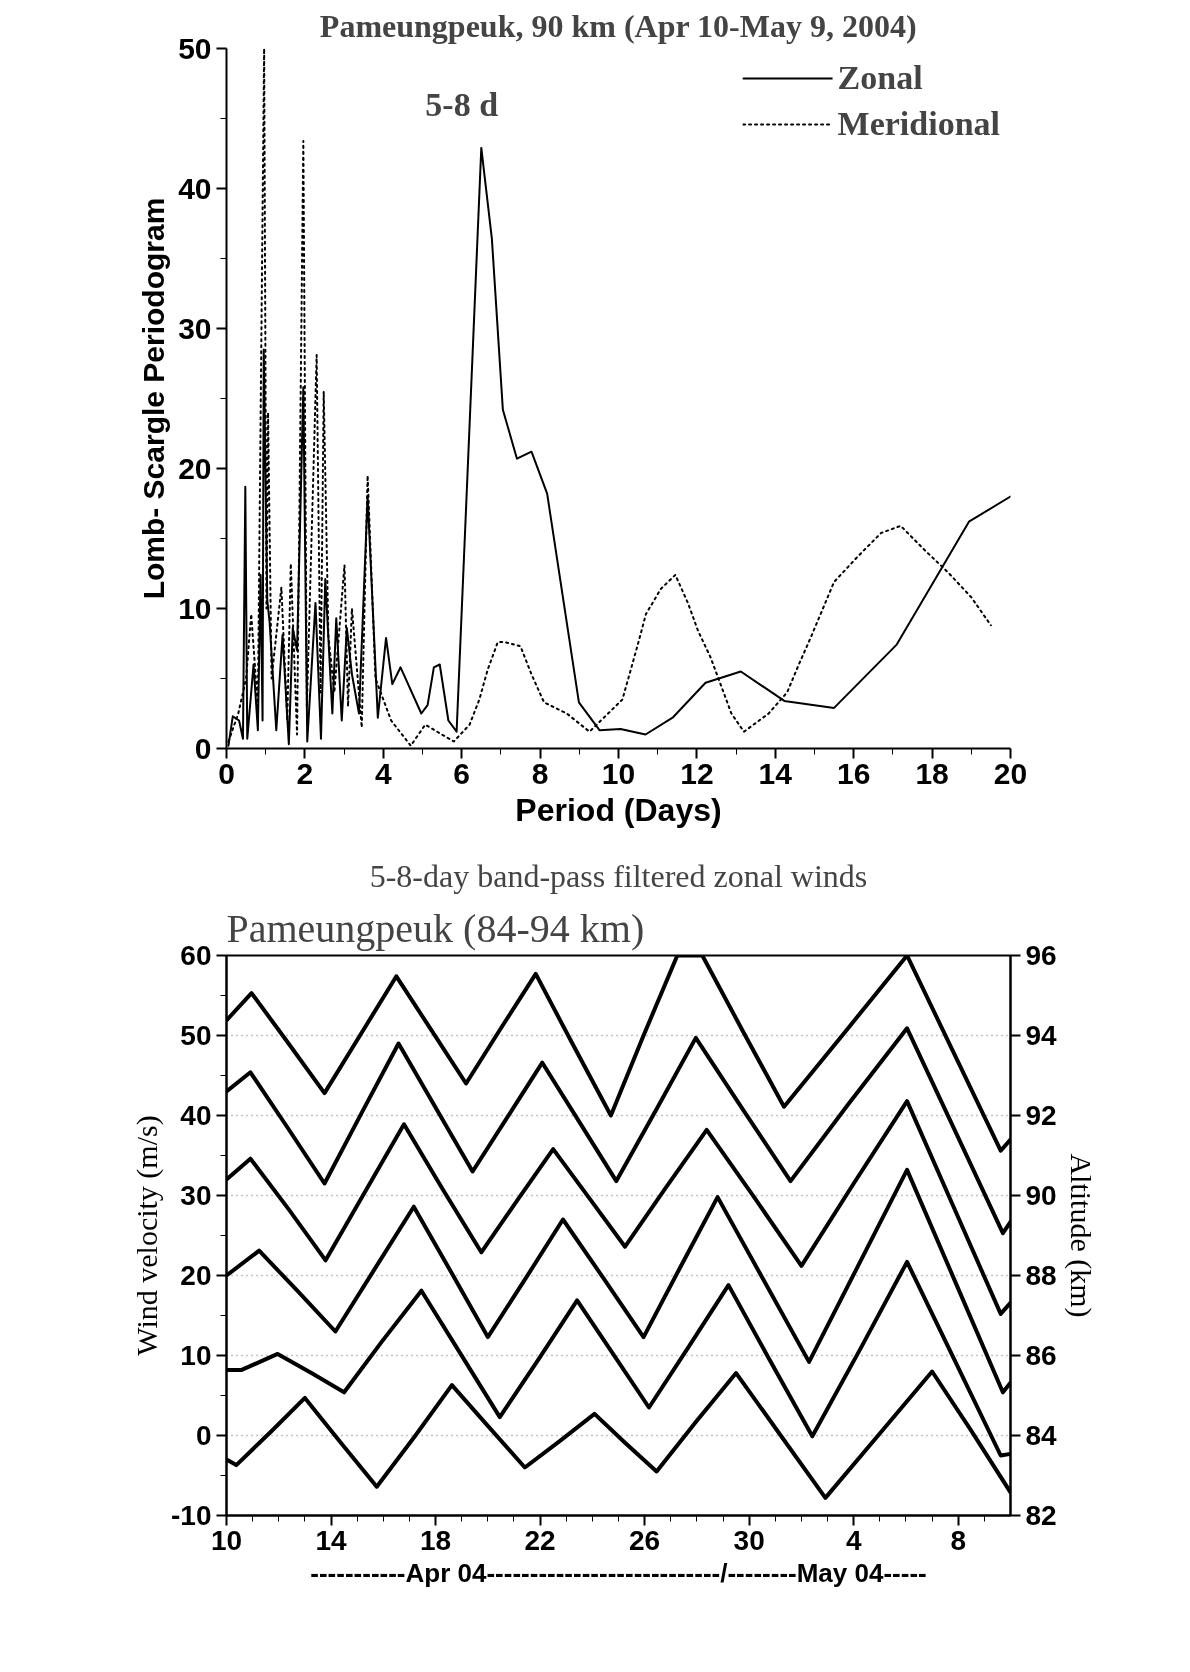 This screenshot has width=1190, height=1672. Describe the element at coordinates (749, 1540) in the screenshot. I see `x-tick-label: 30` at that location.